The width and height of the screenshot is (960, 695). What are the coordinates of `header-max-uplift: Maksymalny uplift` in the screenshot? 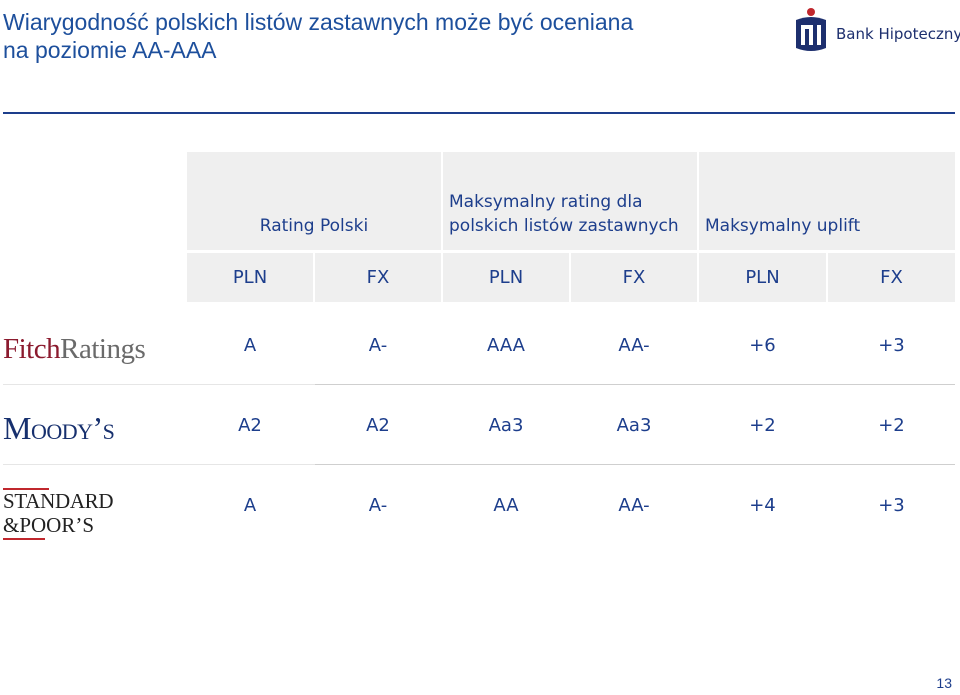 It's located at (827, 201).